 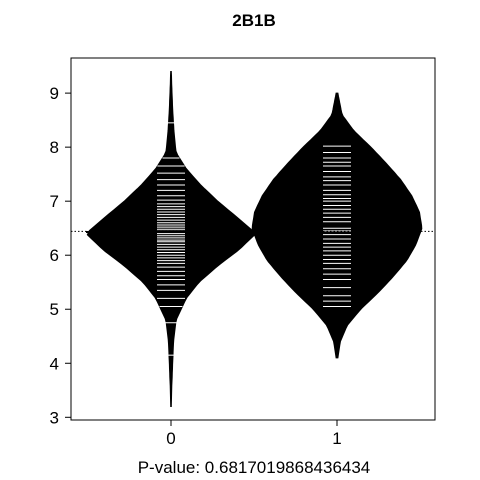 What do you see at coordinates (254, 467) in the screenshot?
I see `x-axis-label: P-value: 0.6817019868436434` at bounding box center [254, 467].